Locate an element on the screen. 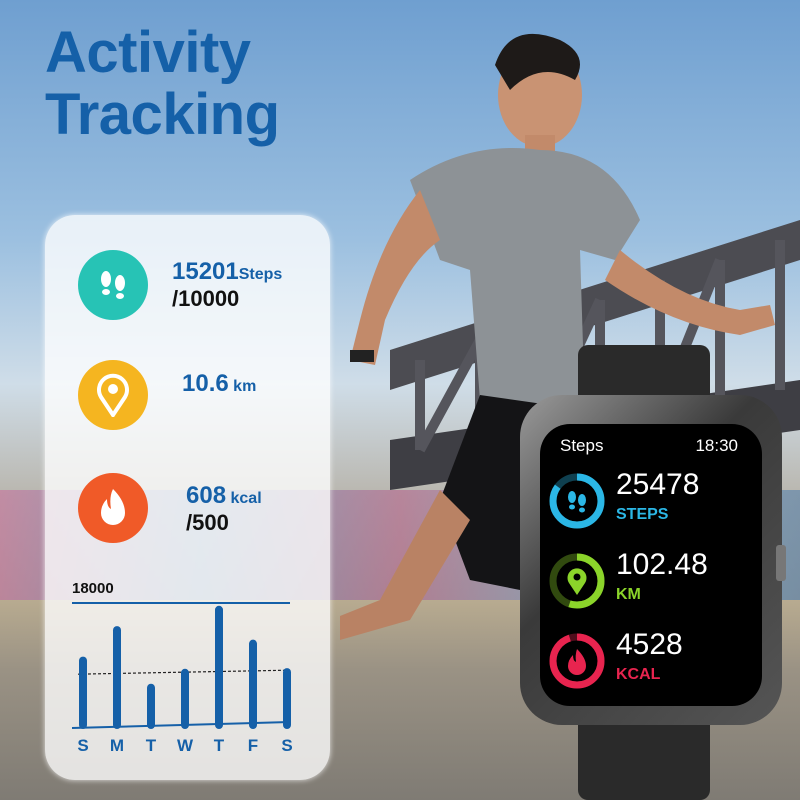 The width and height of the screenshot is (800, 800). calories-goal: /500 is located at coordinates (207, 522).